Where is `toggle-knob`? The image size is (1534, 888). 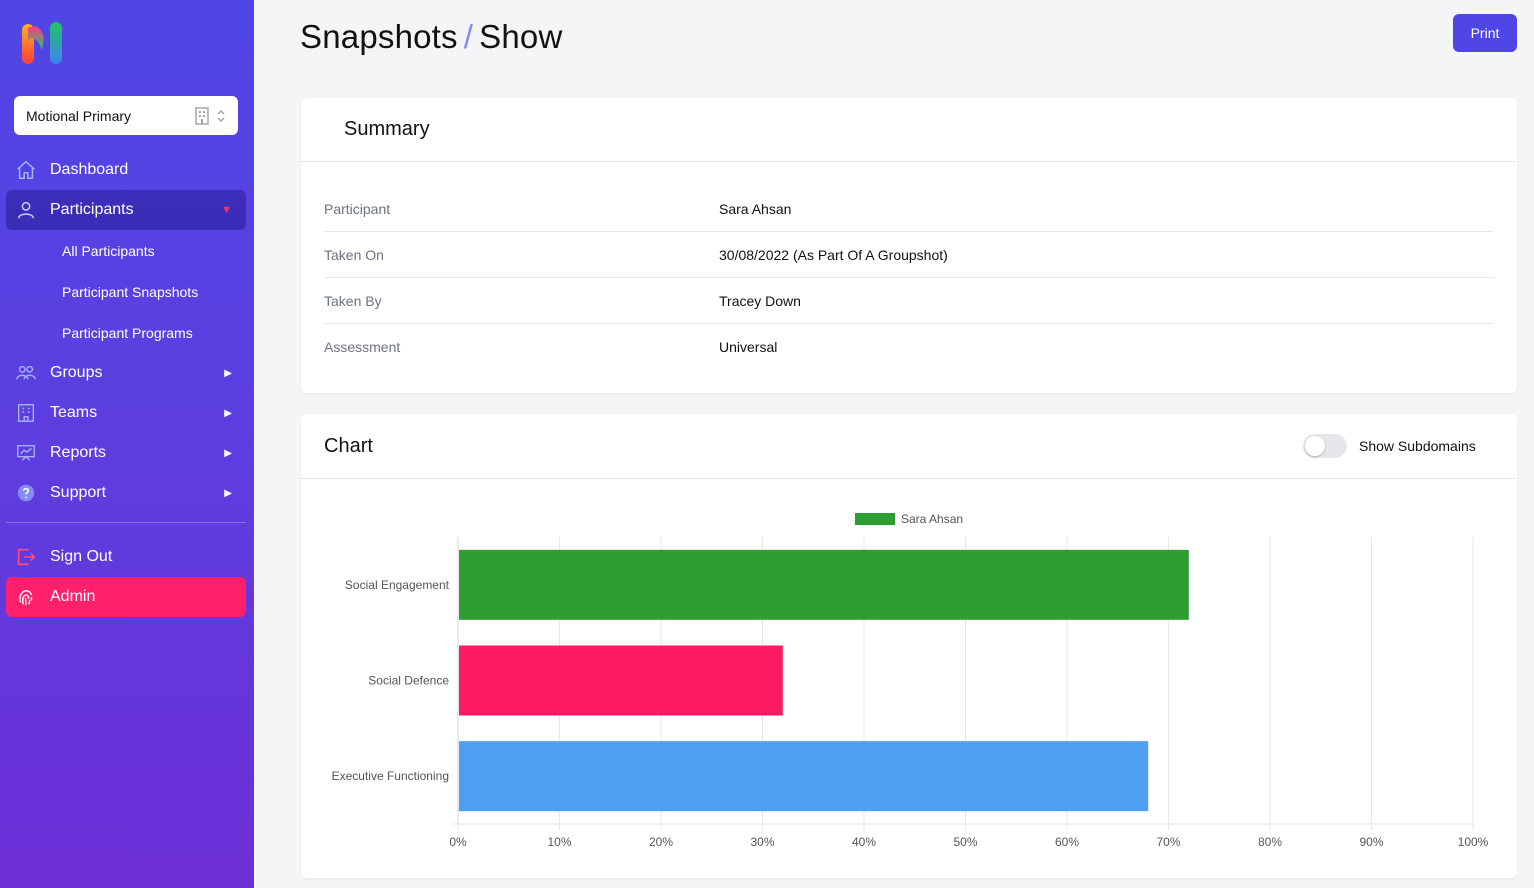 toggle-knob is located at coordinates (1315, 446).